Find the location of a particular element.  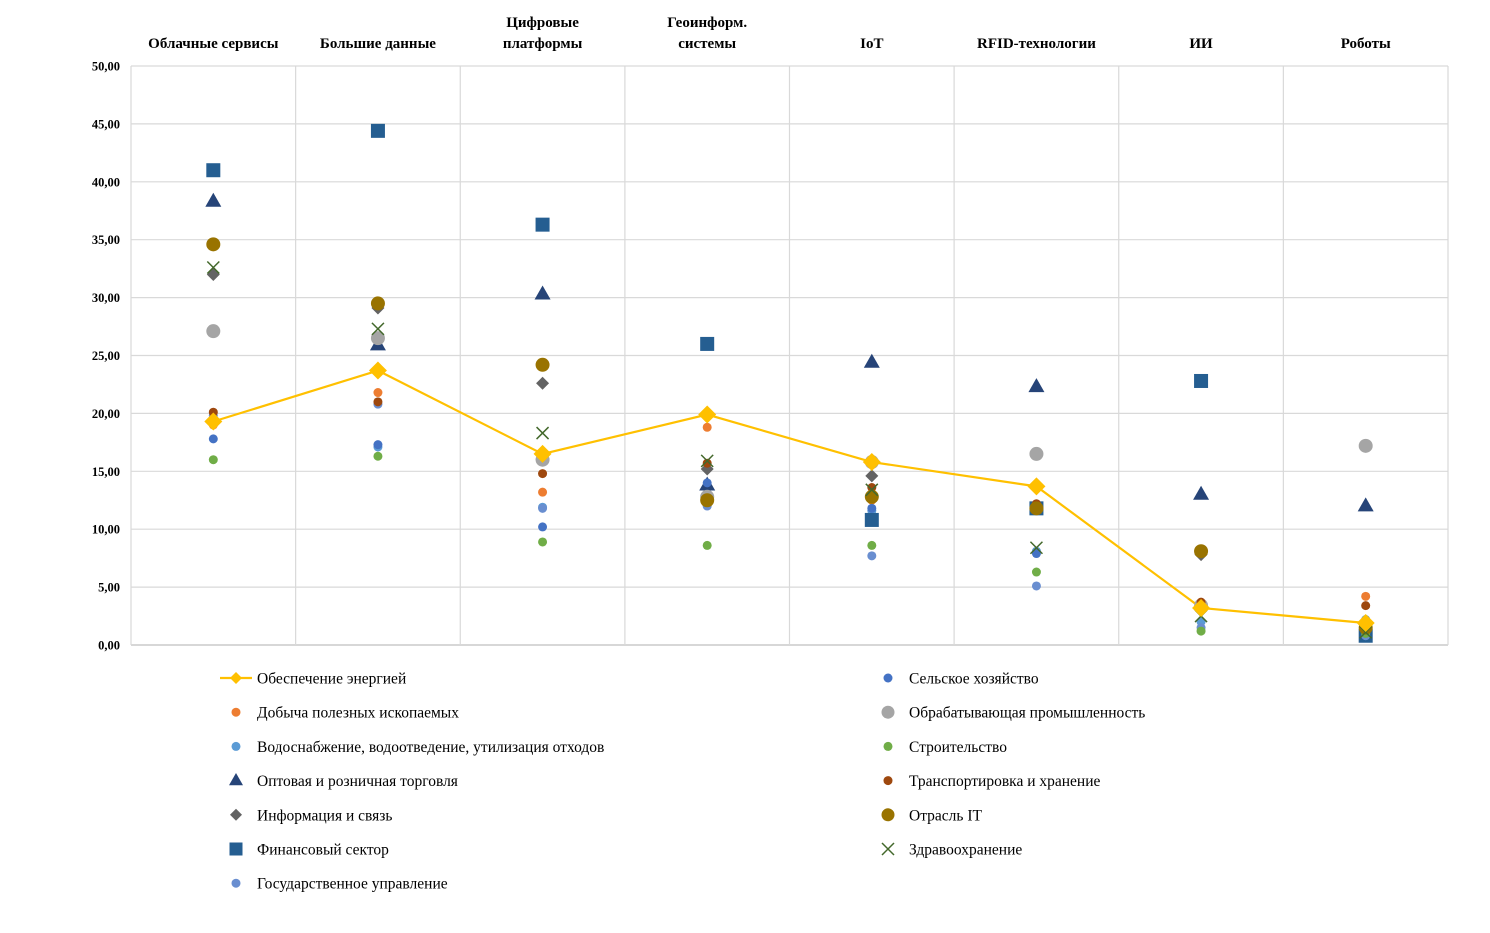

legend-label: Транспортировка и хранение is located at coordinates (1005, 781).